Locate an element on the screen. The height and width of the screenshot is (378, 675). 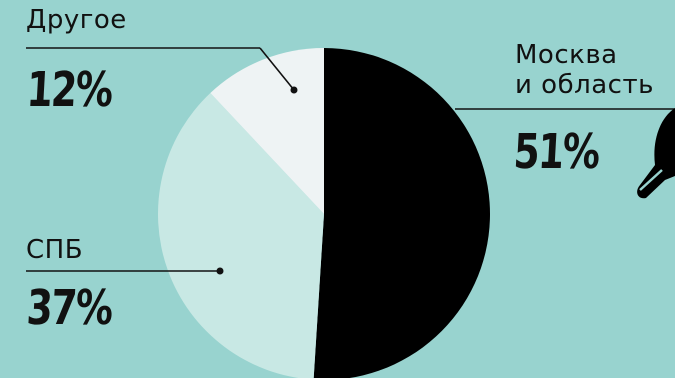
decorative-magnifier is located at coordinates (656, 153).